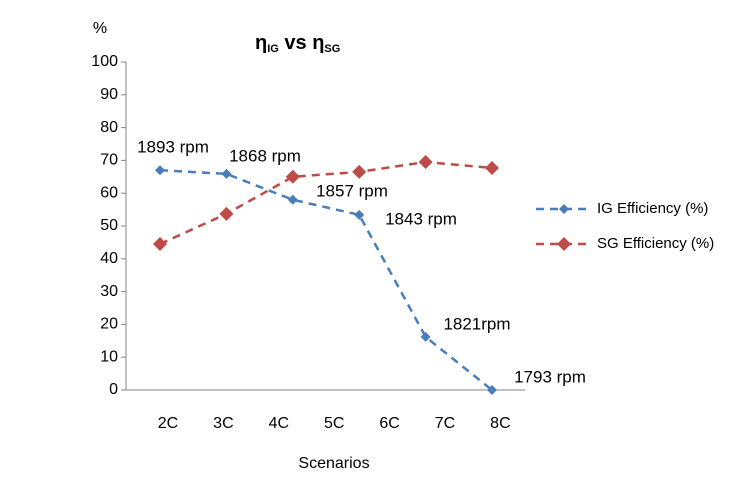 The height and width of the screenshot is (496, 750). I want to click on y-axis-label: %, so click(100, 28).